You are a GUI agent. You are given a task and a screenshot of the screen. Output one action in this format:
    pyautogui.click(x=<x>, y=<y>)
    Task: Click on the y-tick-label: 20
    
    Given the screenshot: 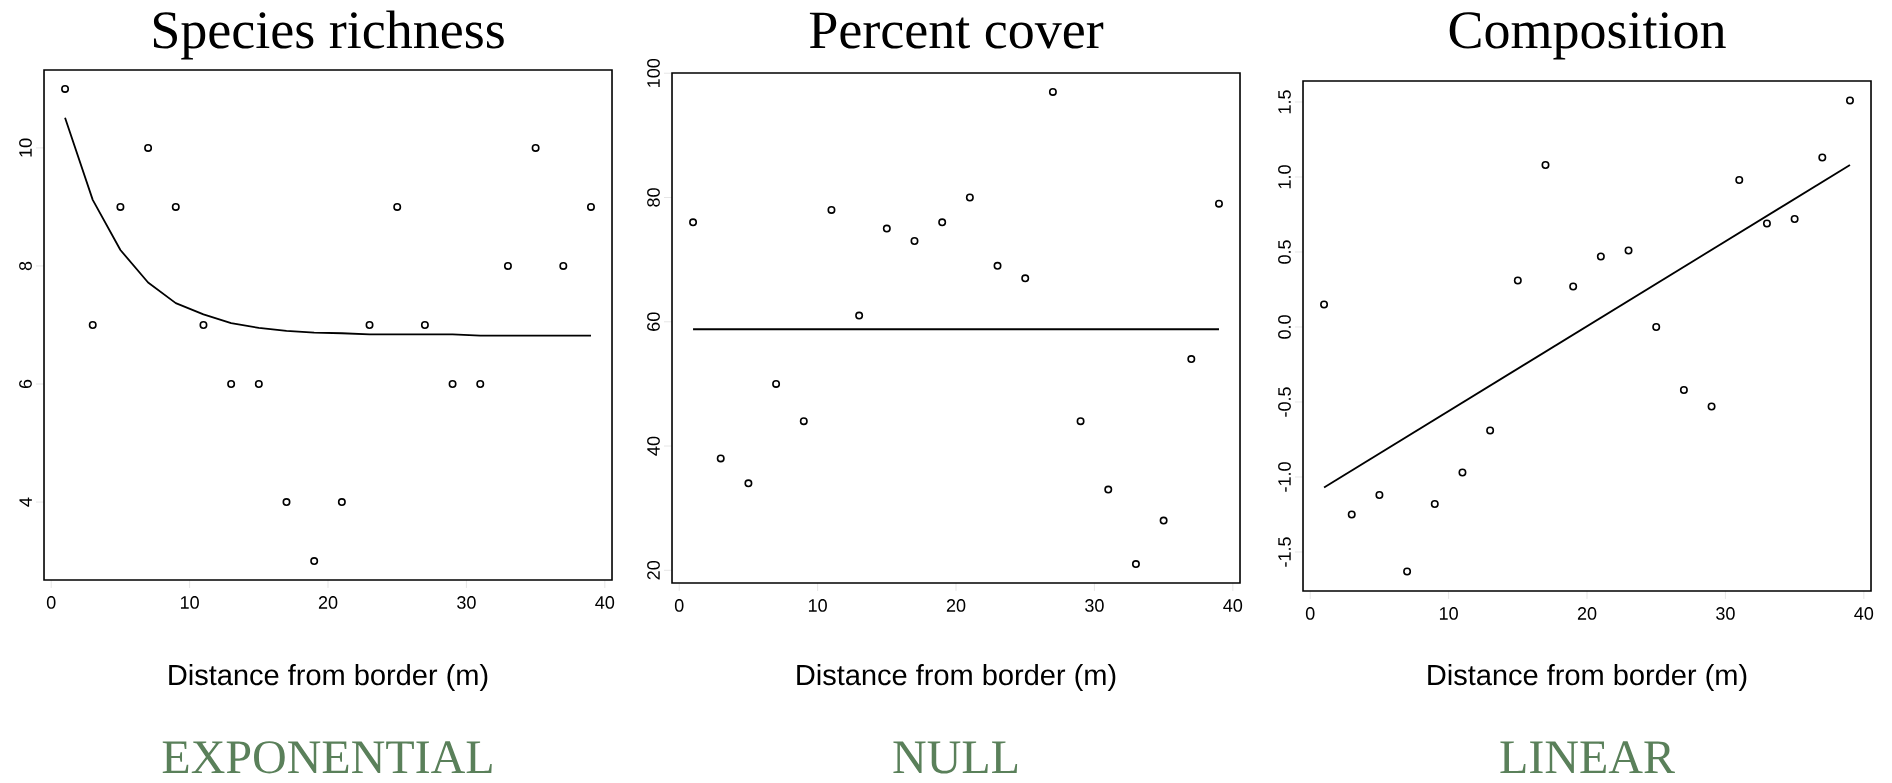 What is the action you would take?
    pyautogui.click(x=653, y=570)
    